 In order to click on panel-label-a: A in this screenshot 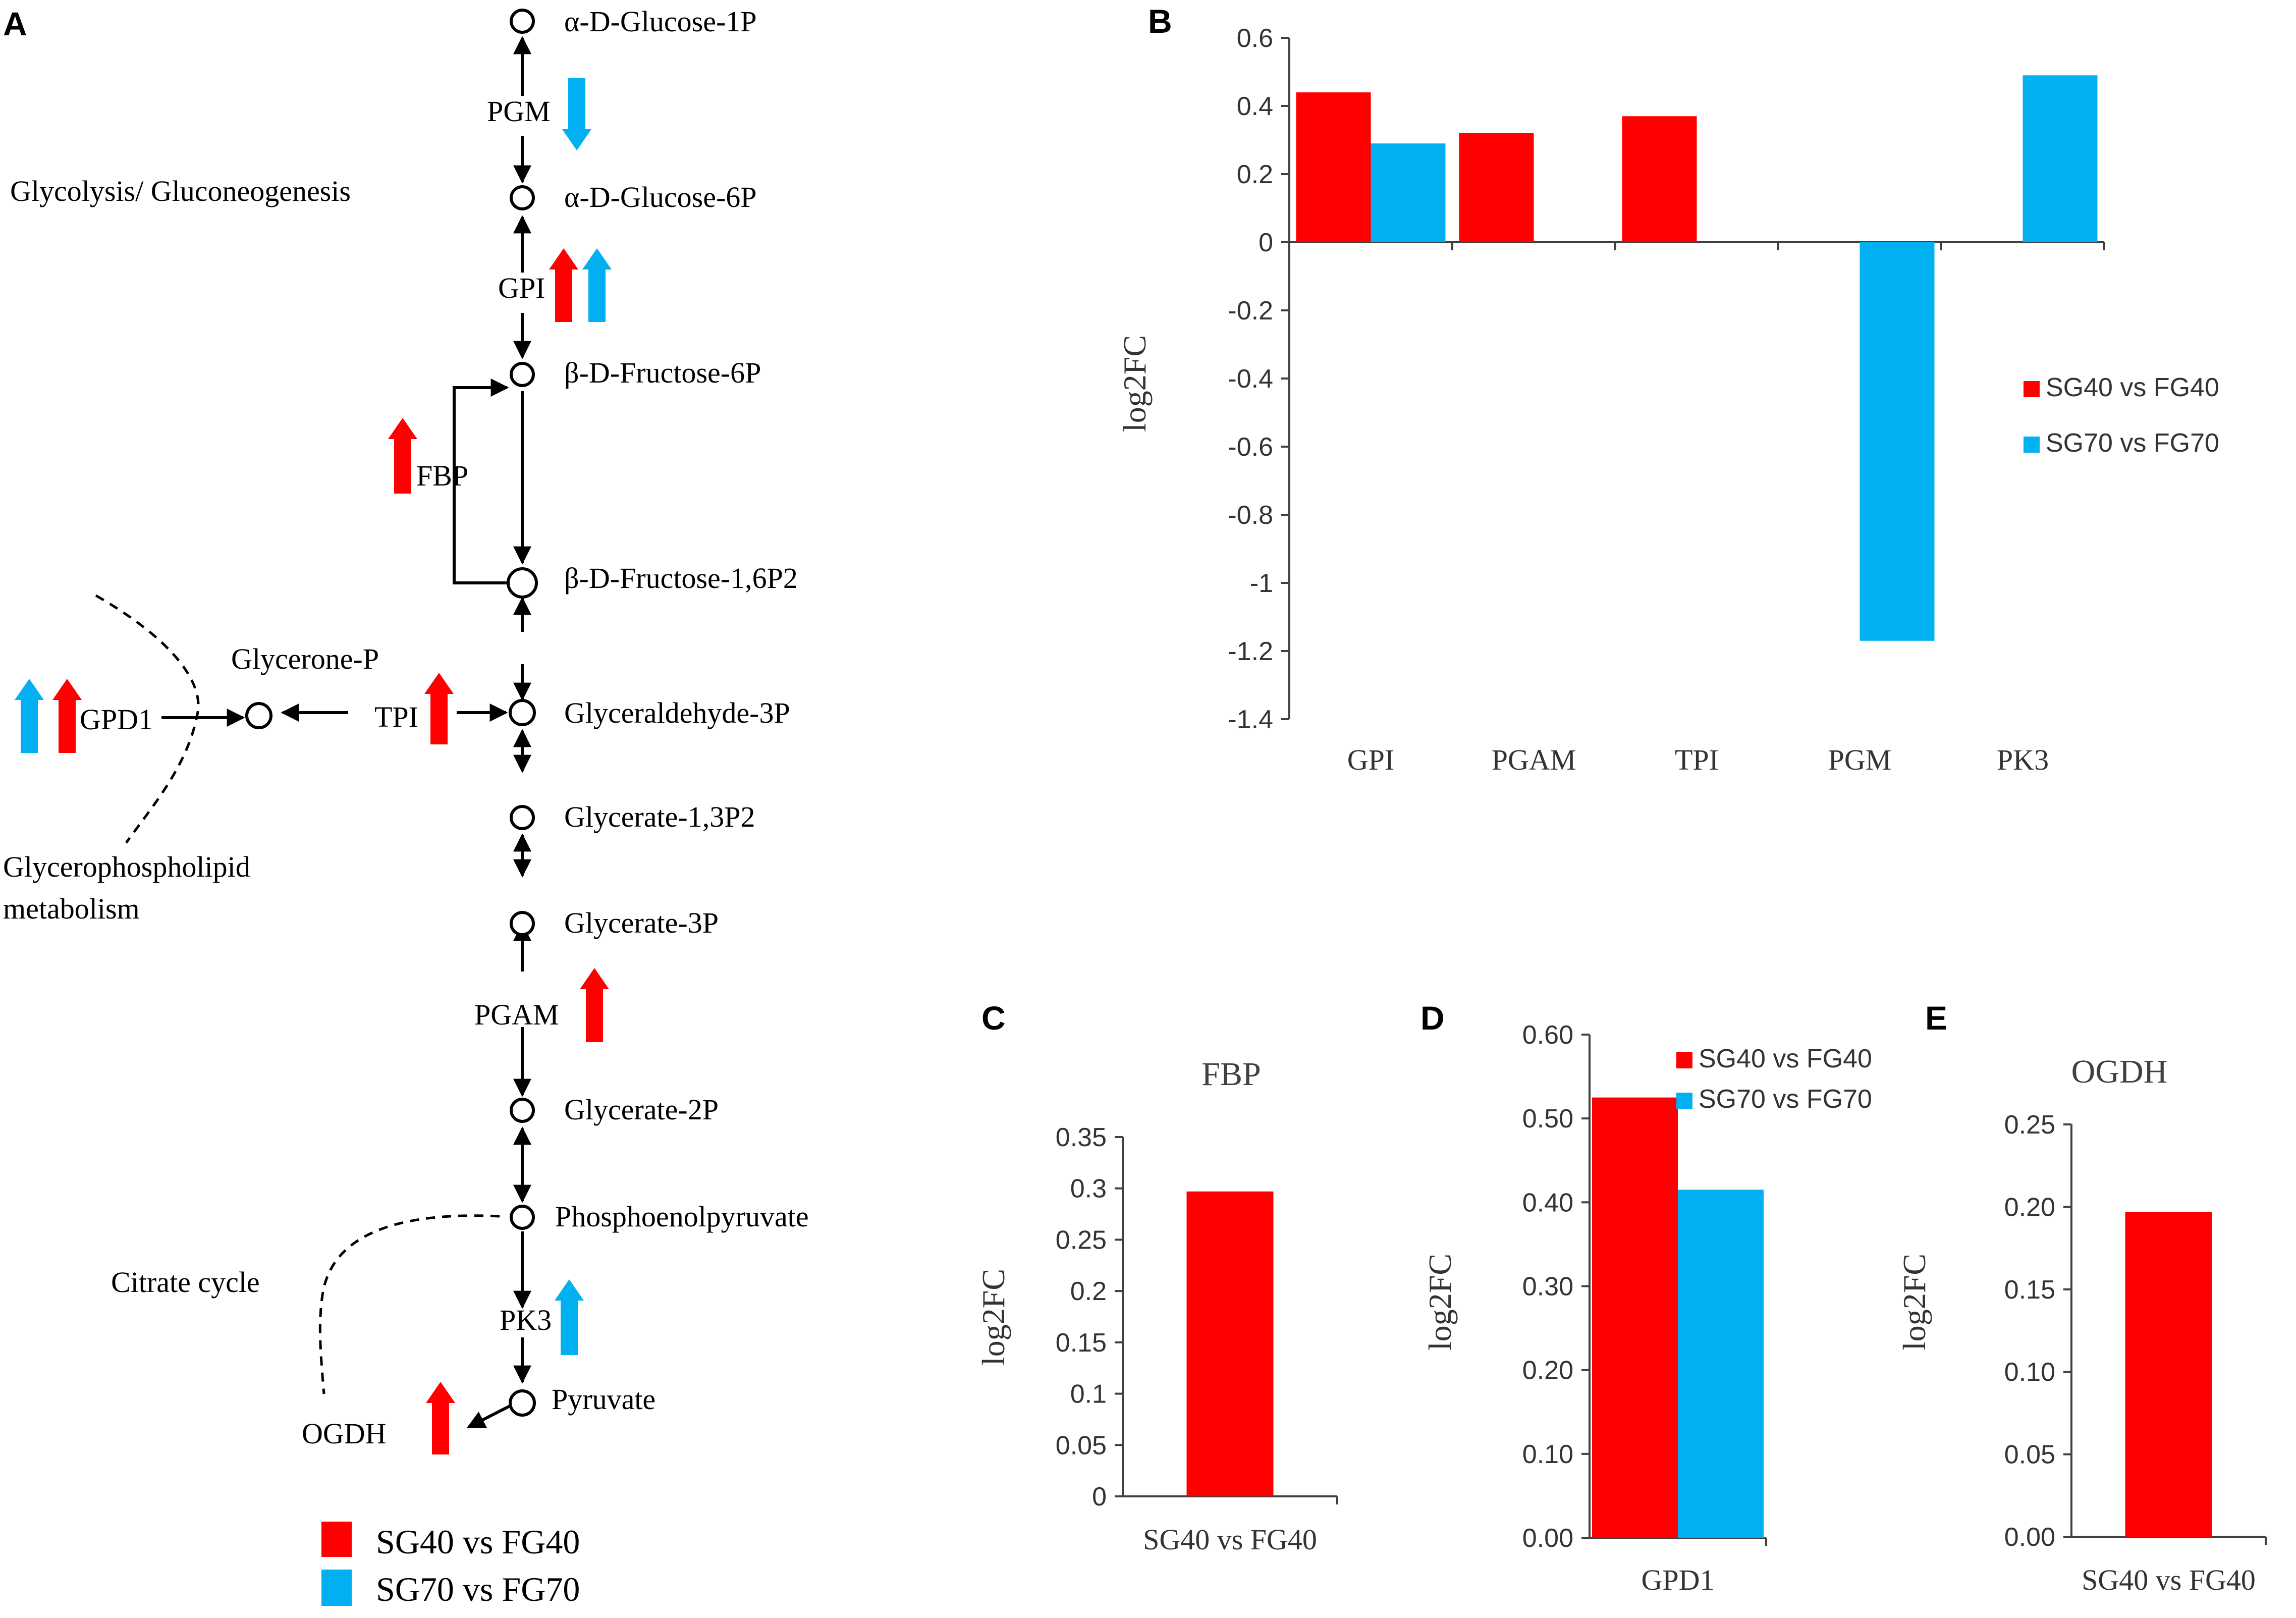, I will do `click(15, 23)`.